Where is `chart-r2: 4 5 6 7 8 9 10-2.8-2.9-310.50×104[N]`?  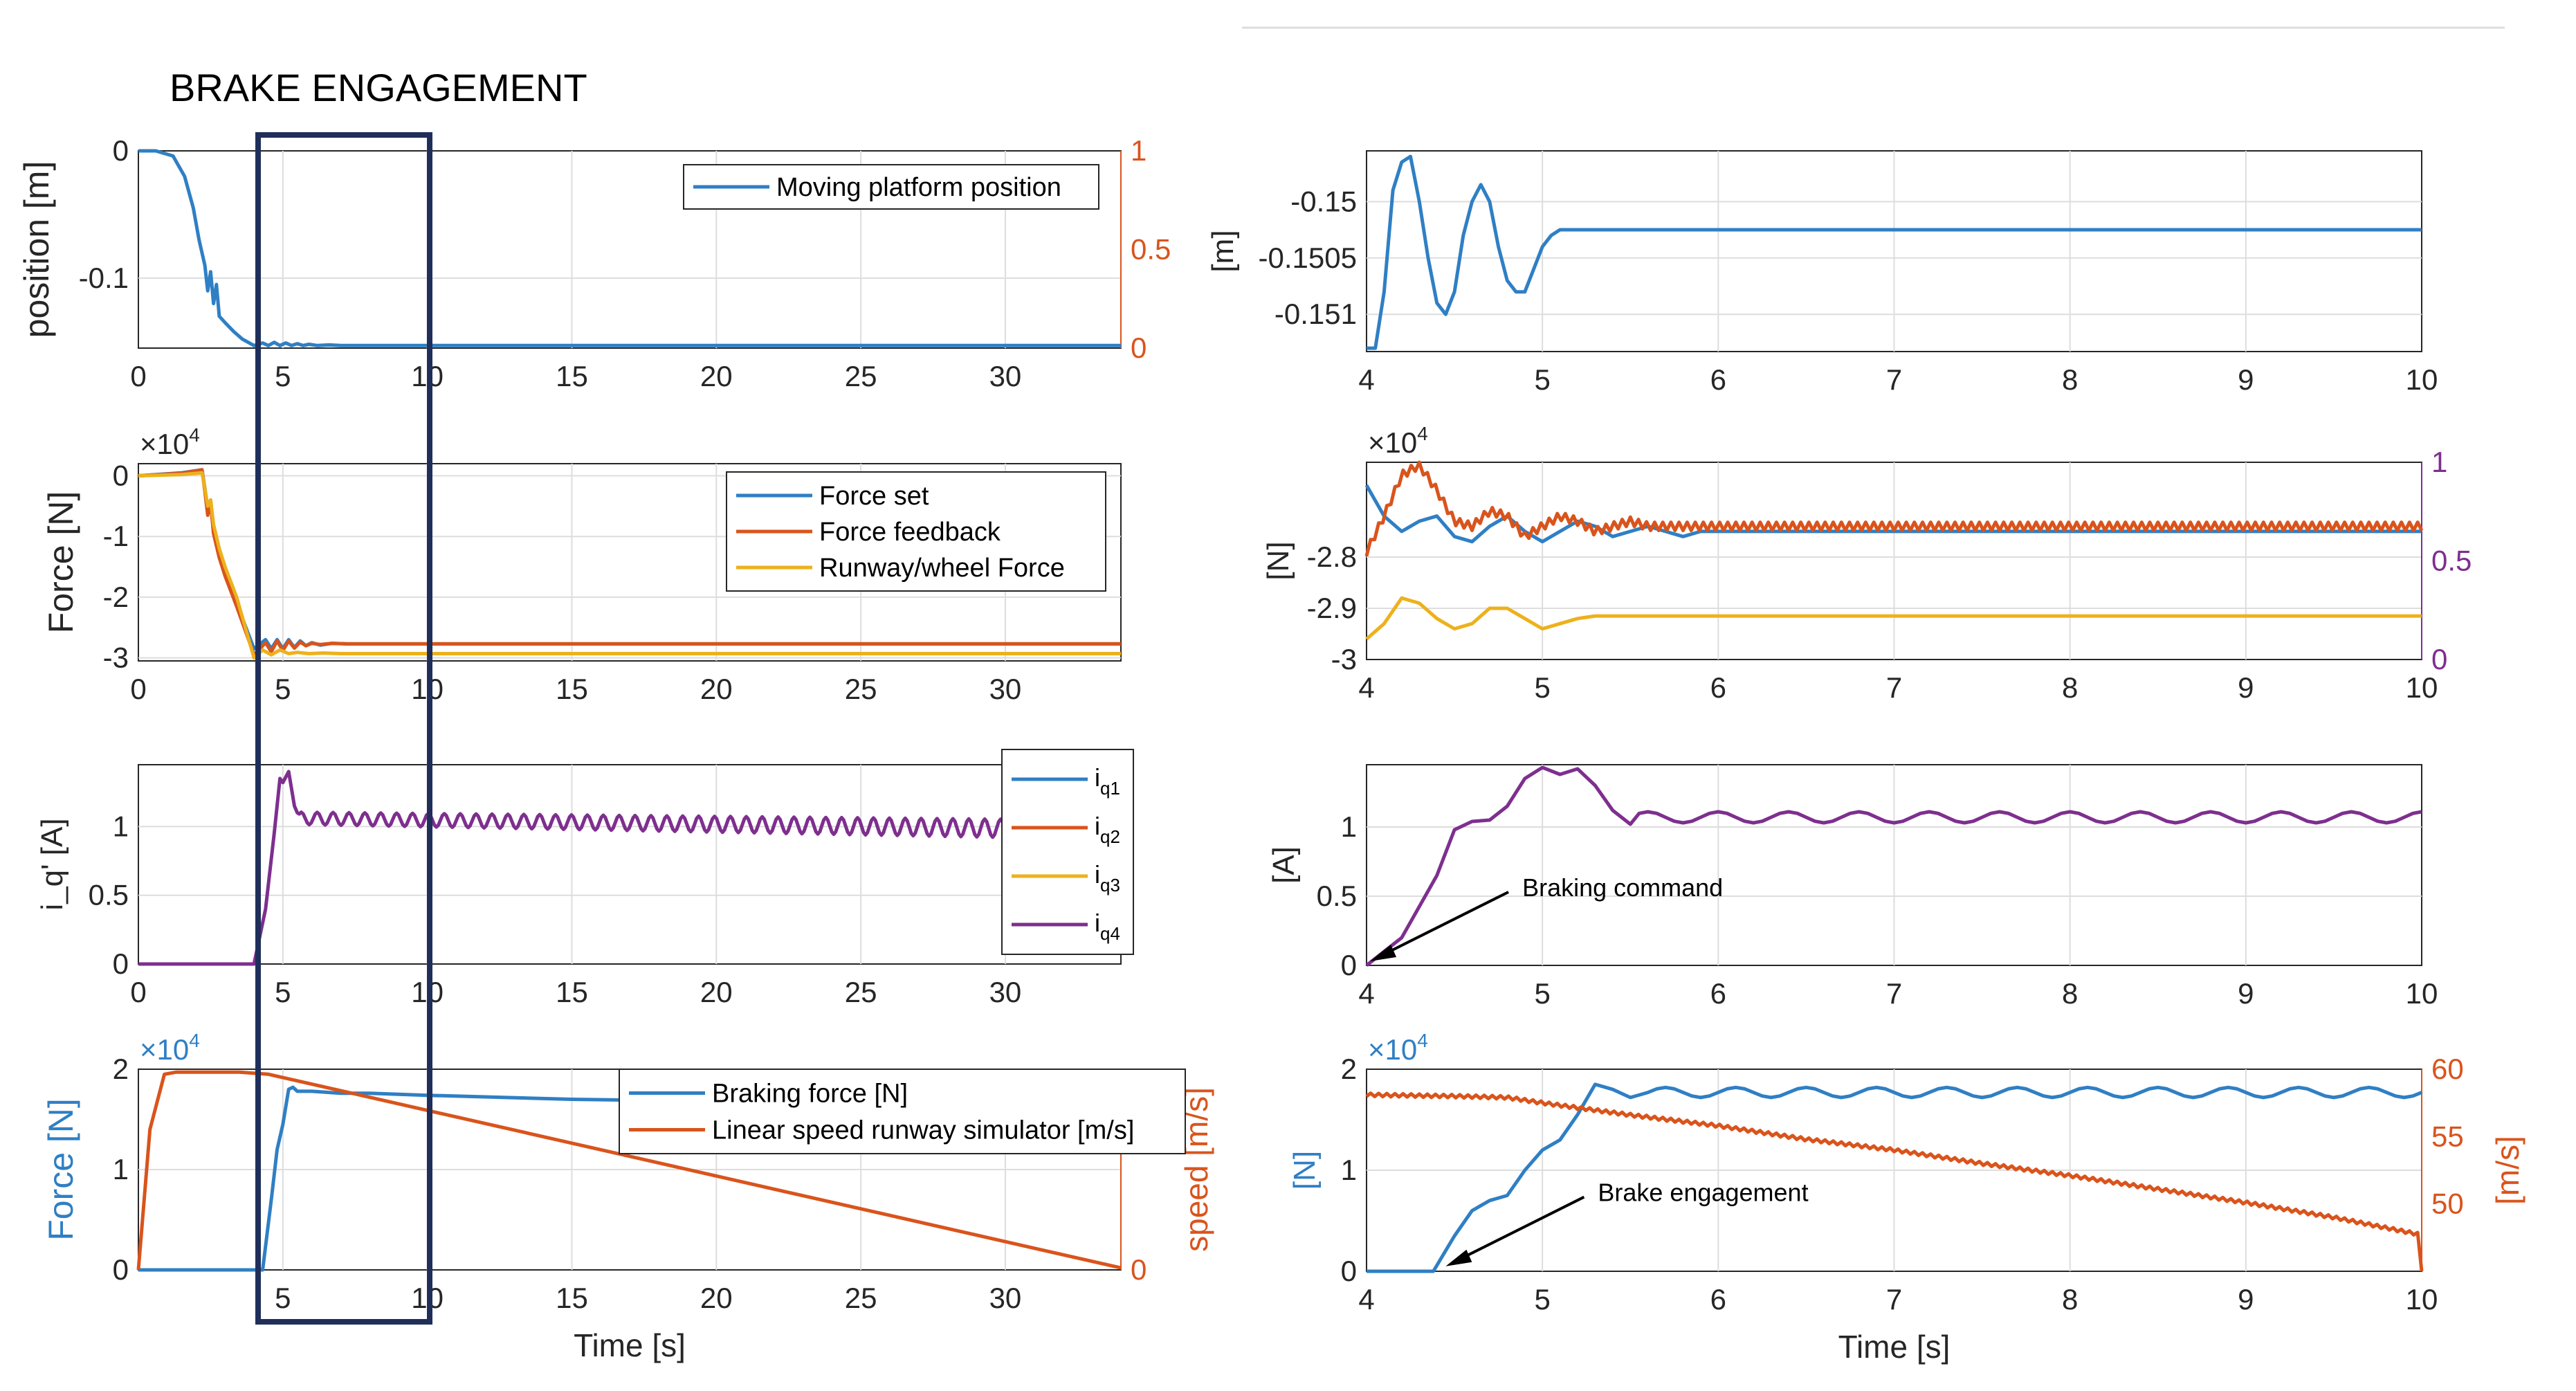
chart-r2: 4 5 6 7 8 9 10-2.8-2.9-310.50×104[N] is located at coordinates (1867, 563).